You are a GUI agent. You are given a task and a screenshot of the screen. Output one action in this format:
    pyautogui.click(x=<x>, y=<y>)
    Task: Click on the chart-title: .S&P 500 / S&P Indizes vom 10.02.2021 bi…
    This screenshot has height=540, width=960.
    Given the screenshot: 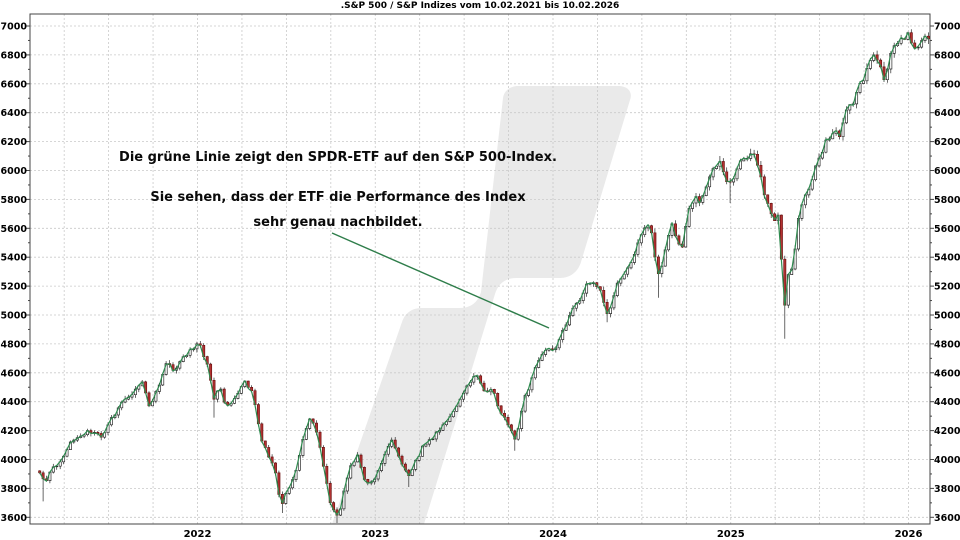 What is the action you would take?
    pyautogui.click(x=480, y=6)
    